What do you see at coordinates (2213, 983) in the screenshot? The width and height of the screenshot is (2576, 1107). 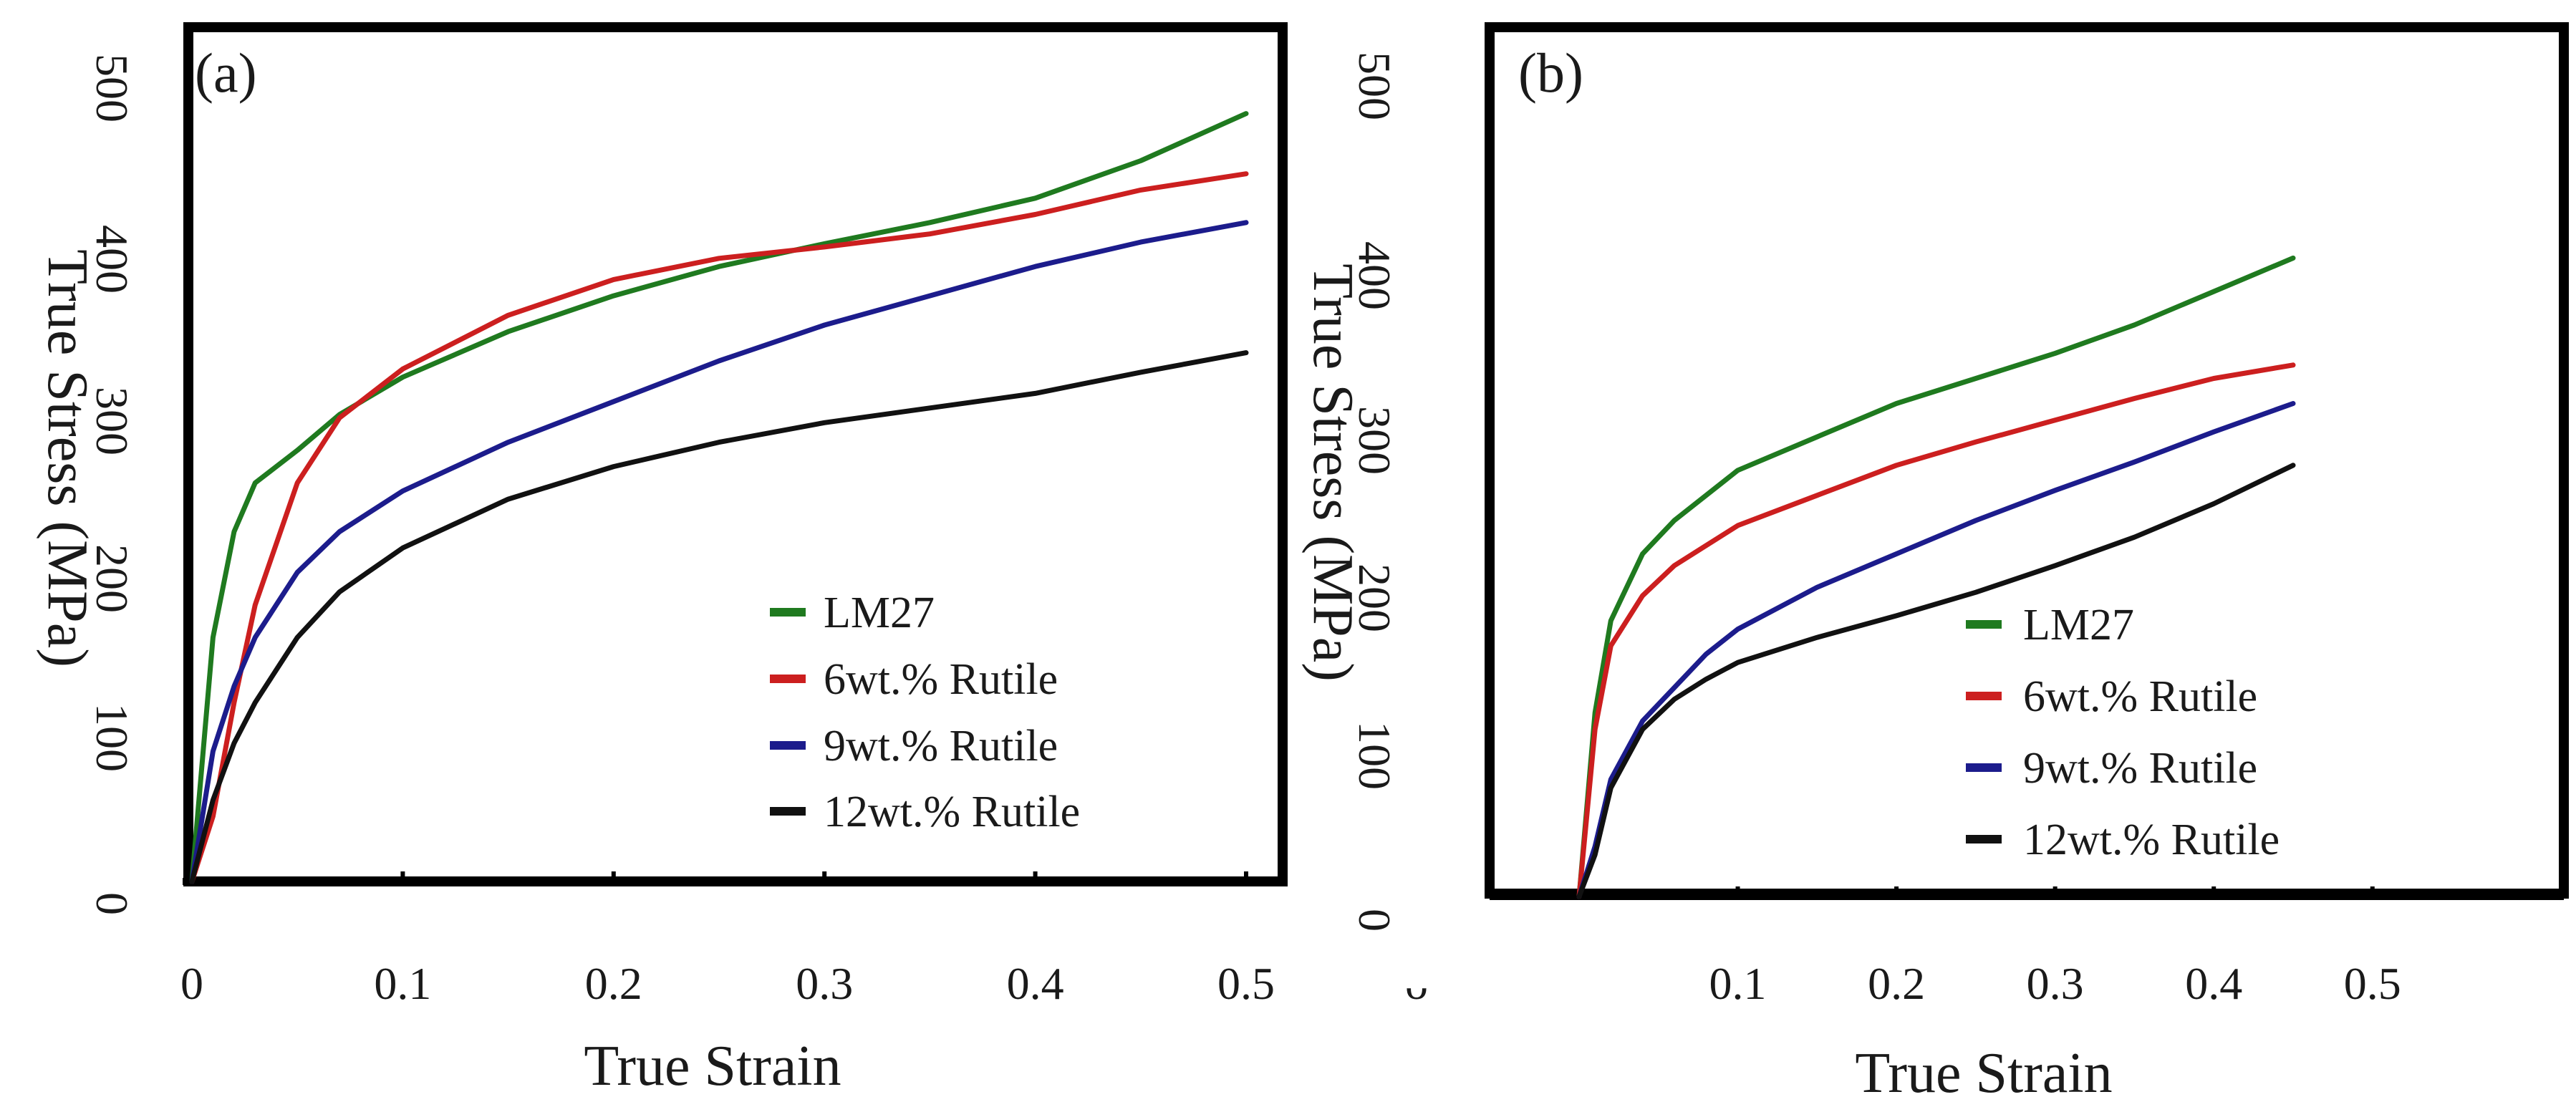 I see `panel-b-x-tick-label: 0.4` at bounding box center [2213, 983].